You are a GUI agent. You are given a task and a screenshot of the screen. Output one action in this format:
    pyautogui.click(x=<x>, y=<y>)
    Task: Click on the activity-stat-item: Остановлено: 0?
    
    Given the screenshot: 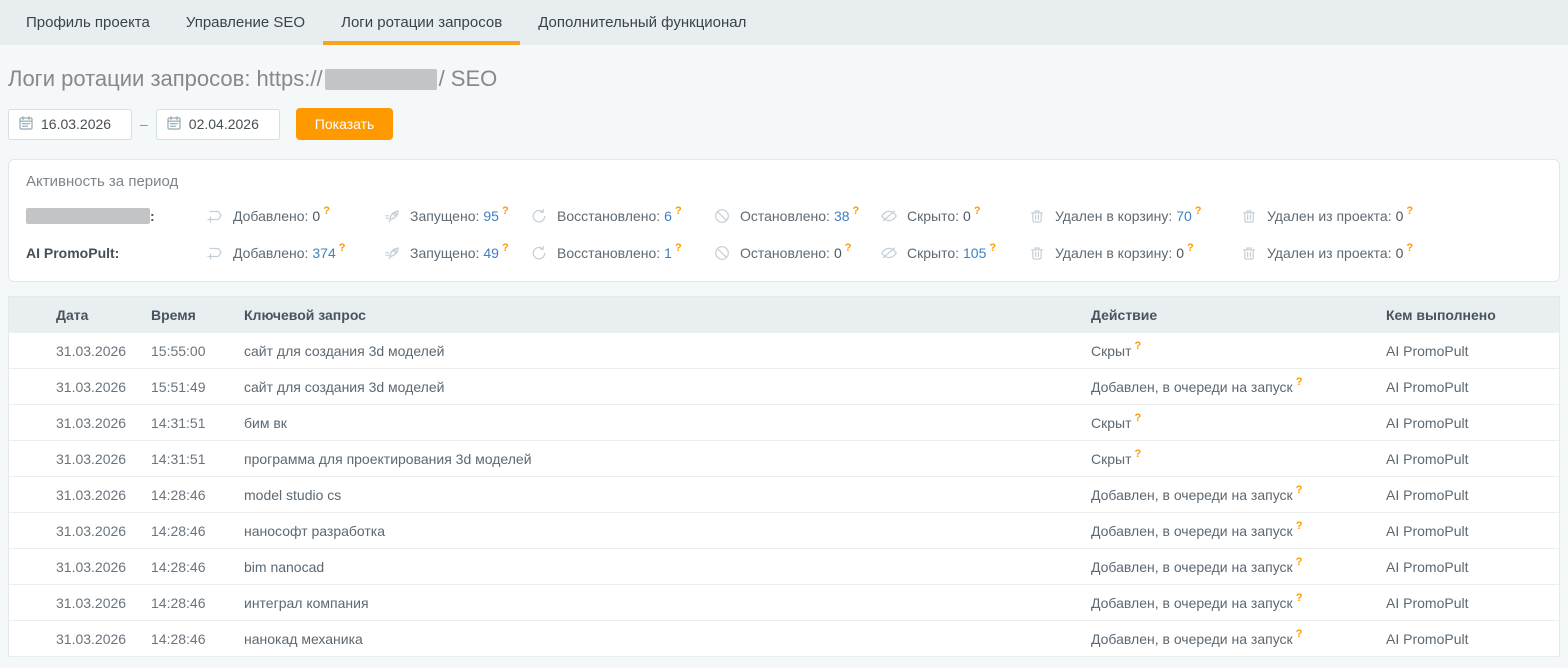 What is the action you would take?
    pyautogui.click(x=796, y=251)
    